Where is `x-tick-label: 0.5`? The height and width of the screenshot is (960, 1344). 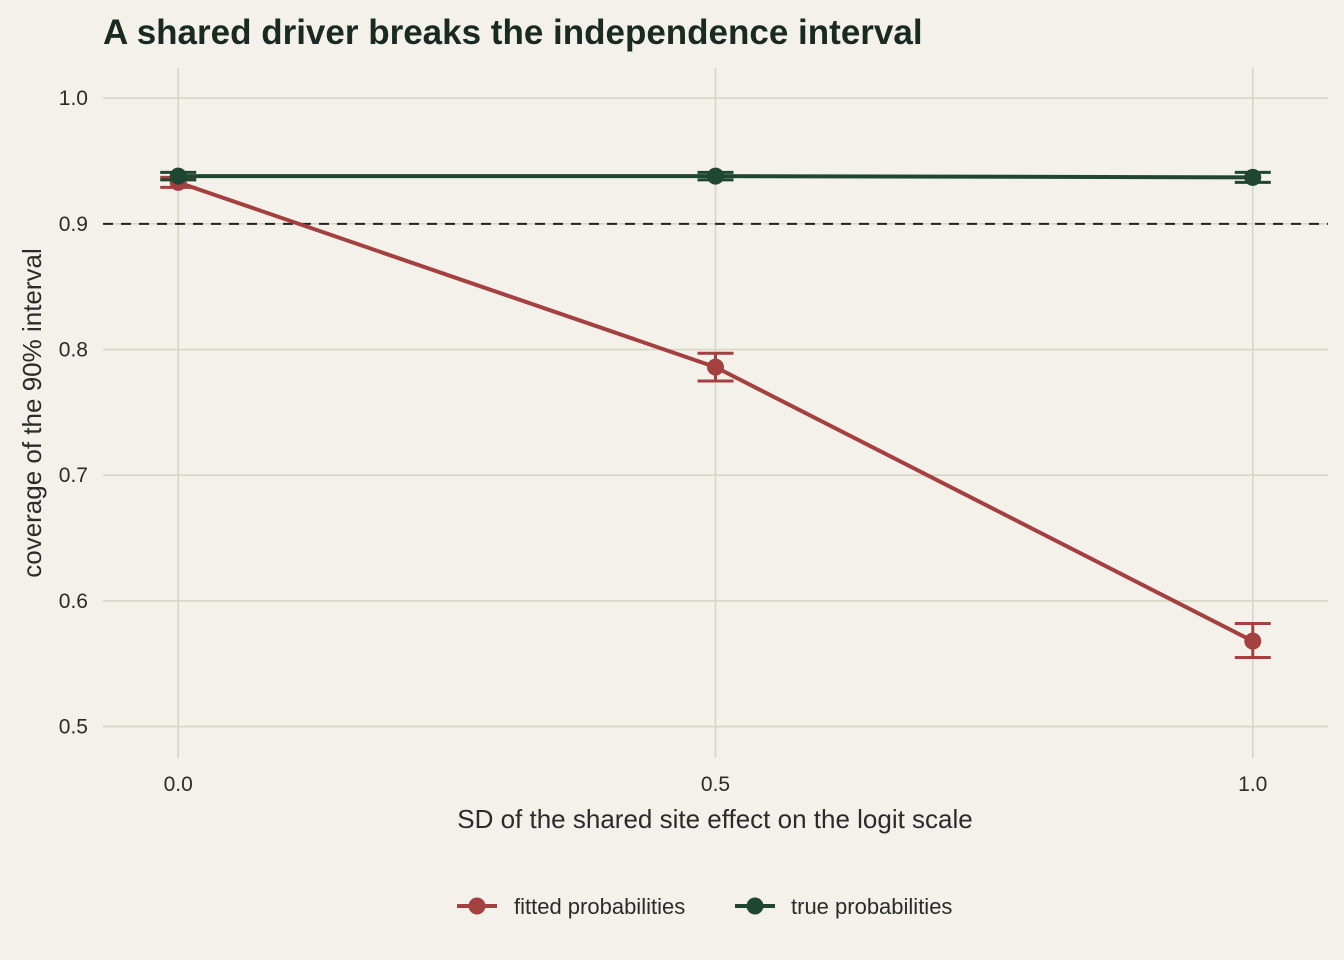 x-tick-label: 0.5 is located at coordinates (715, 784).